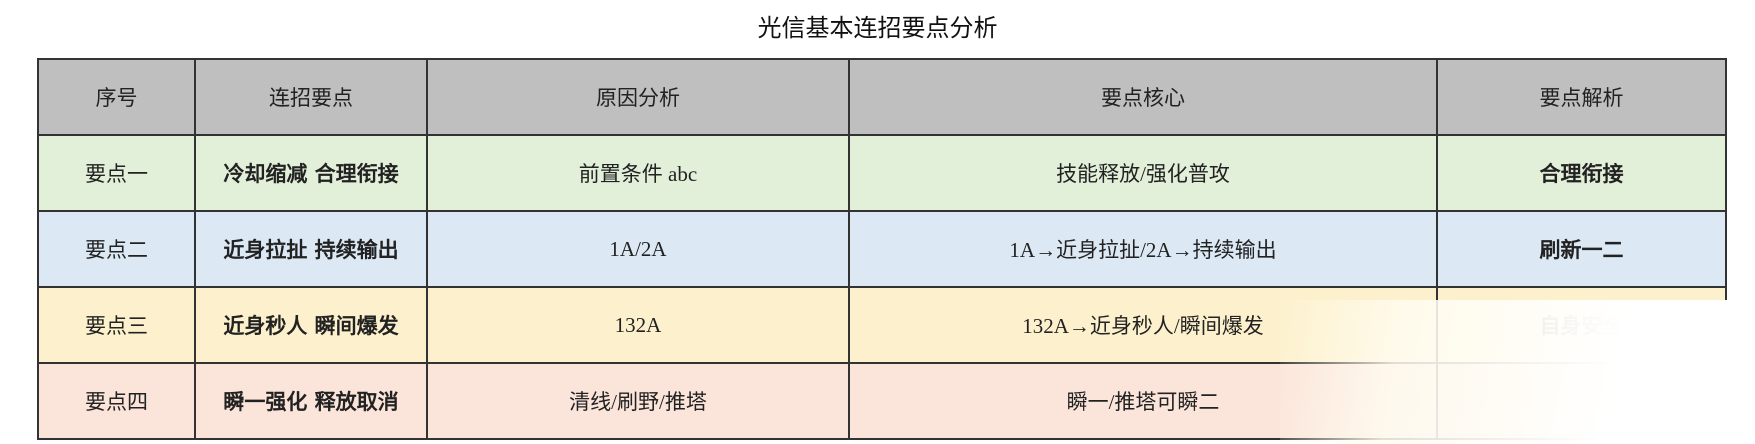 Image resolution: width=1755 pixels, height=444 pixels. What do you see at coordinates (1143, 97) in the screenshot?
I see `header-cell: 要点核心` at bounding box center [1143, 97].